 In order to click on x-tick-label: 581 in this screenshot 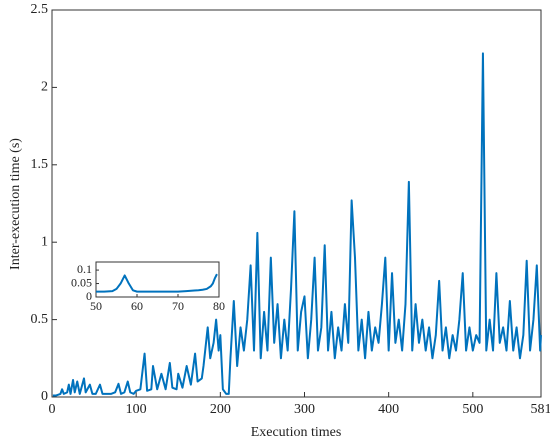, I will do `click(540, 409)`.